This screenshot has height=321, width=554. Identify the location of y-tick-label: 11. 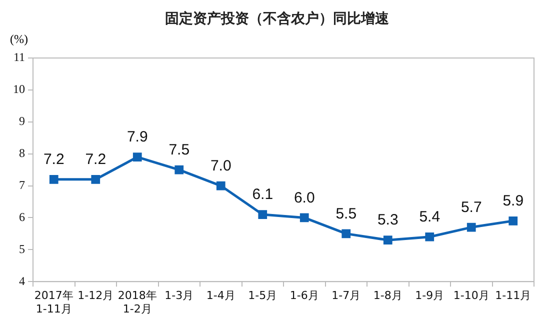
(19, 57).